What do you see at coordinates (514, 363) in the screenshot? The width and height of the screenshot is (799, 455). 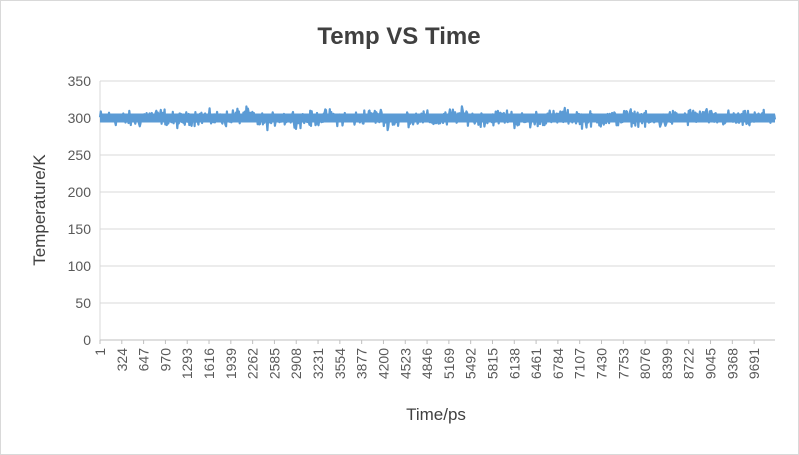 I see `x-tick-label: 6138` at bounding box center [514, 363].